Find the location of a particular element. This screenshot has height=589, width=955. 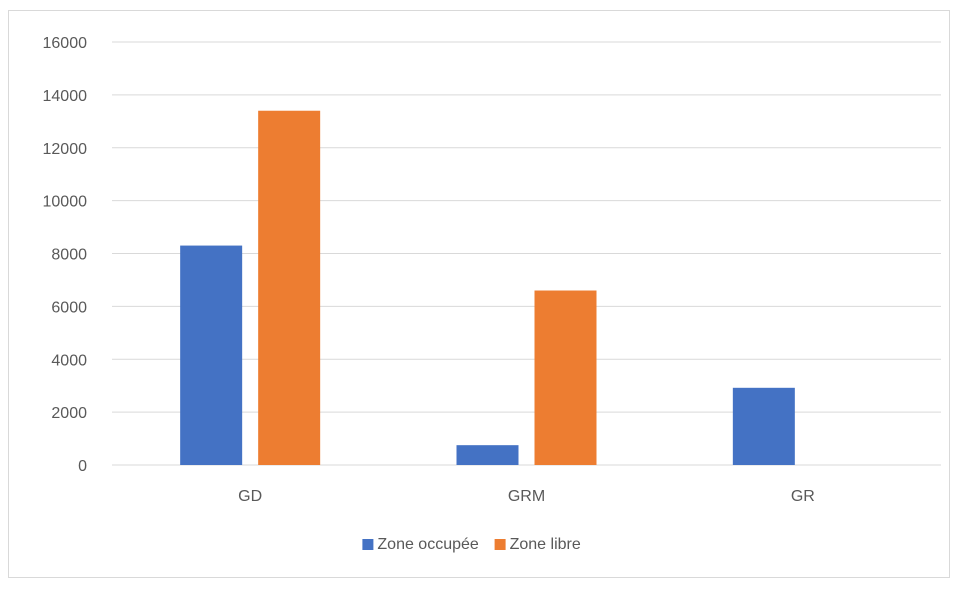

bar-grm-occupee is located at coordinates (487, 455).